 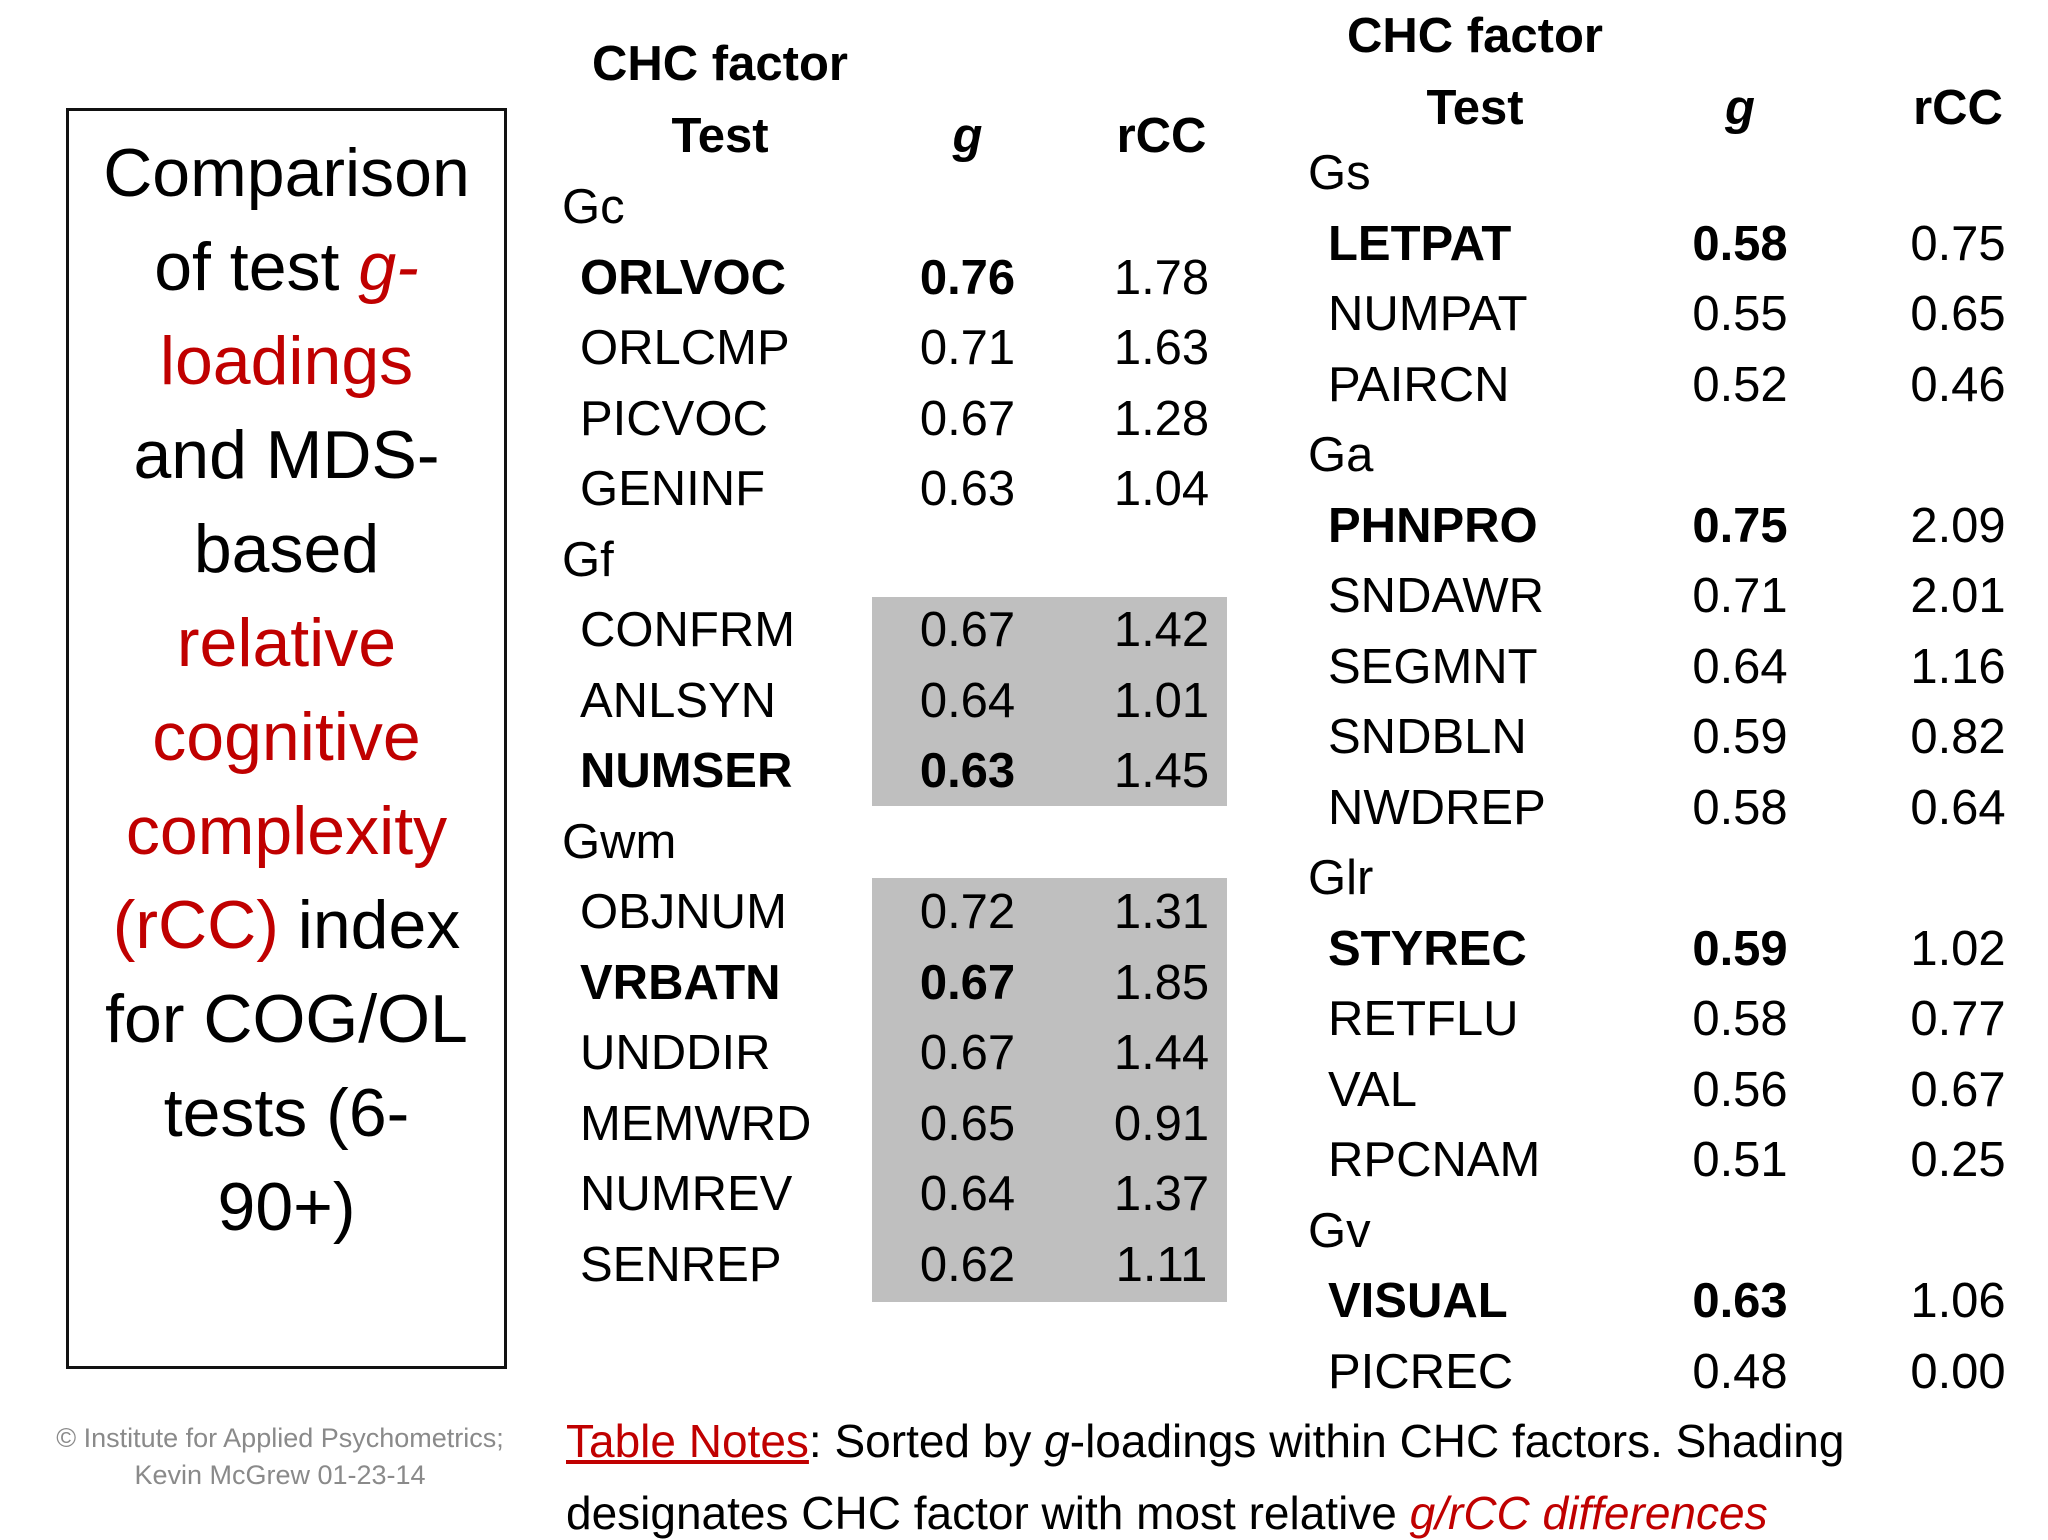 I want to click on table-row: PICREC 0.48 0.00, so click(x=1674, y=1372).